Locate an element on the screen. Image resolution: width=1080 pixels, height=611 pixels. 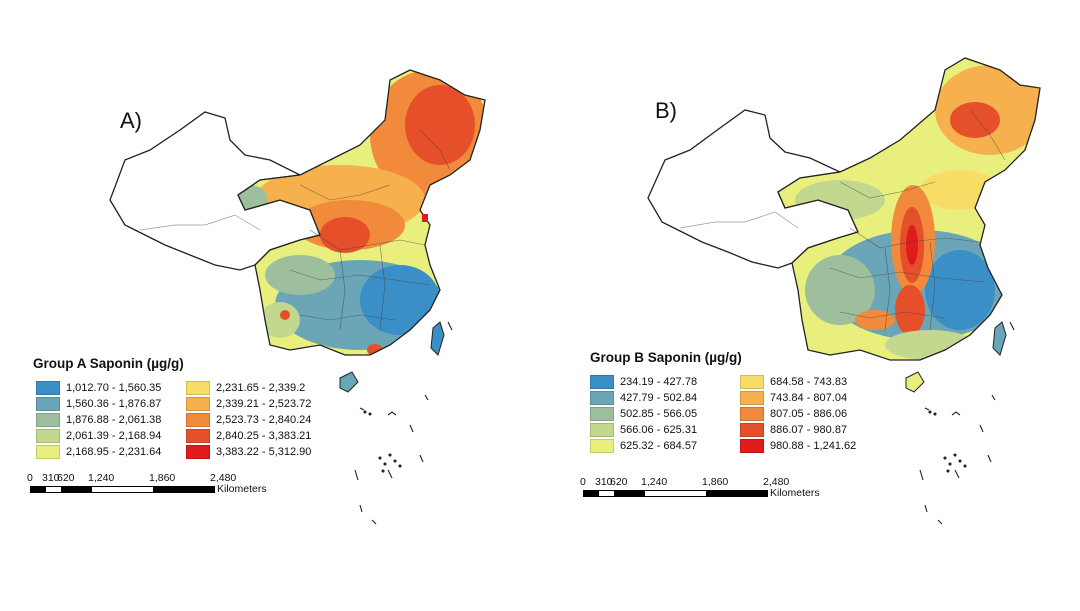
legend-item: 2,523.73 - 2,840.24 is located at coordinates (261, 420).